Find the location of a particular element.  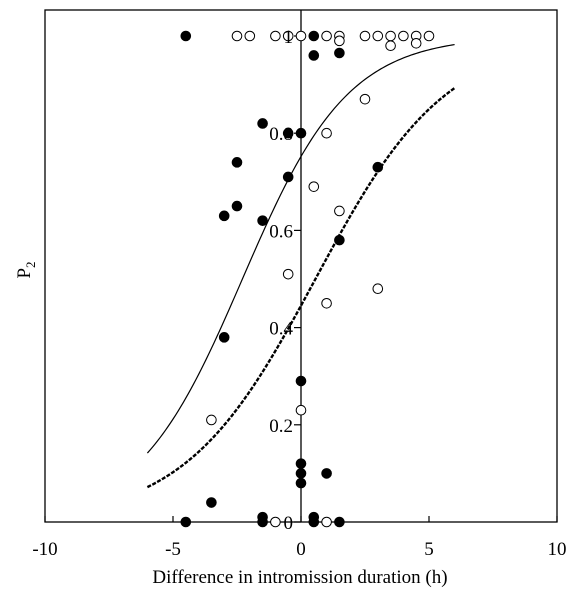

x-tick-label: -5 is located at coordinates (173, 549).